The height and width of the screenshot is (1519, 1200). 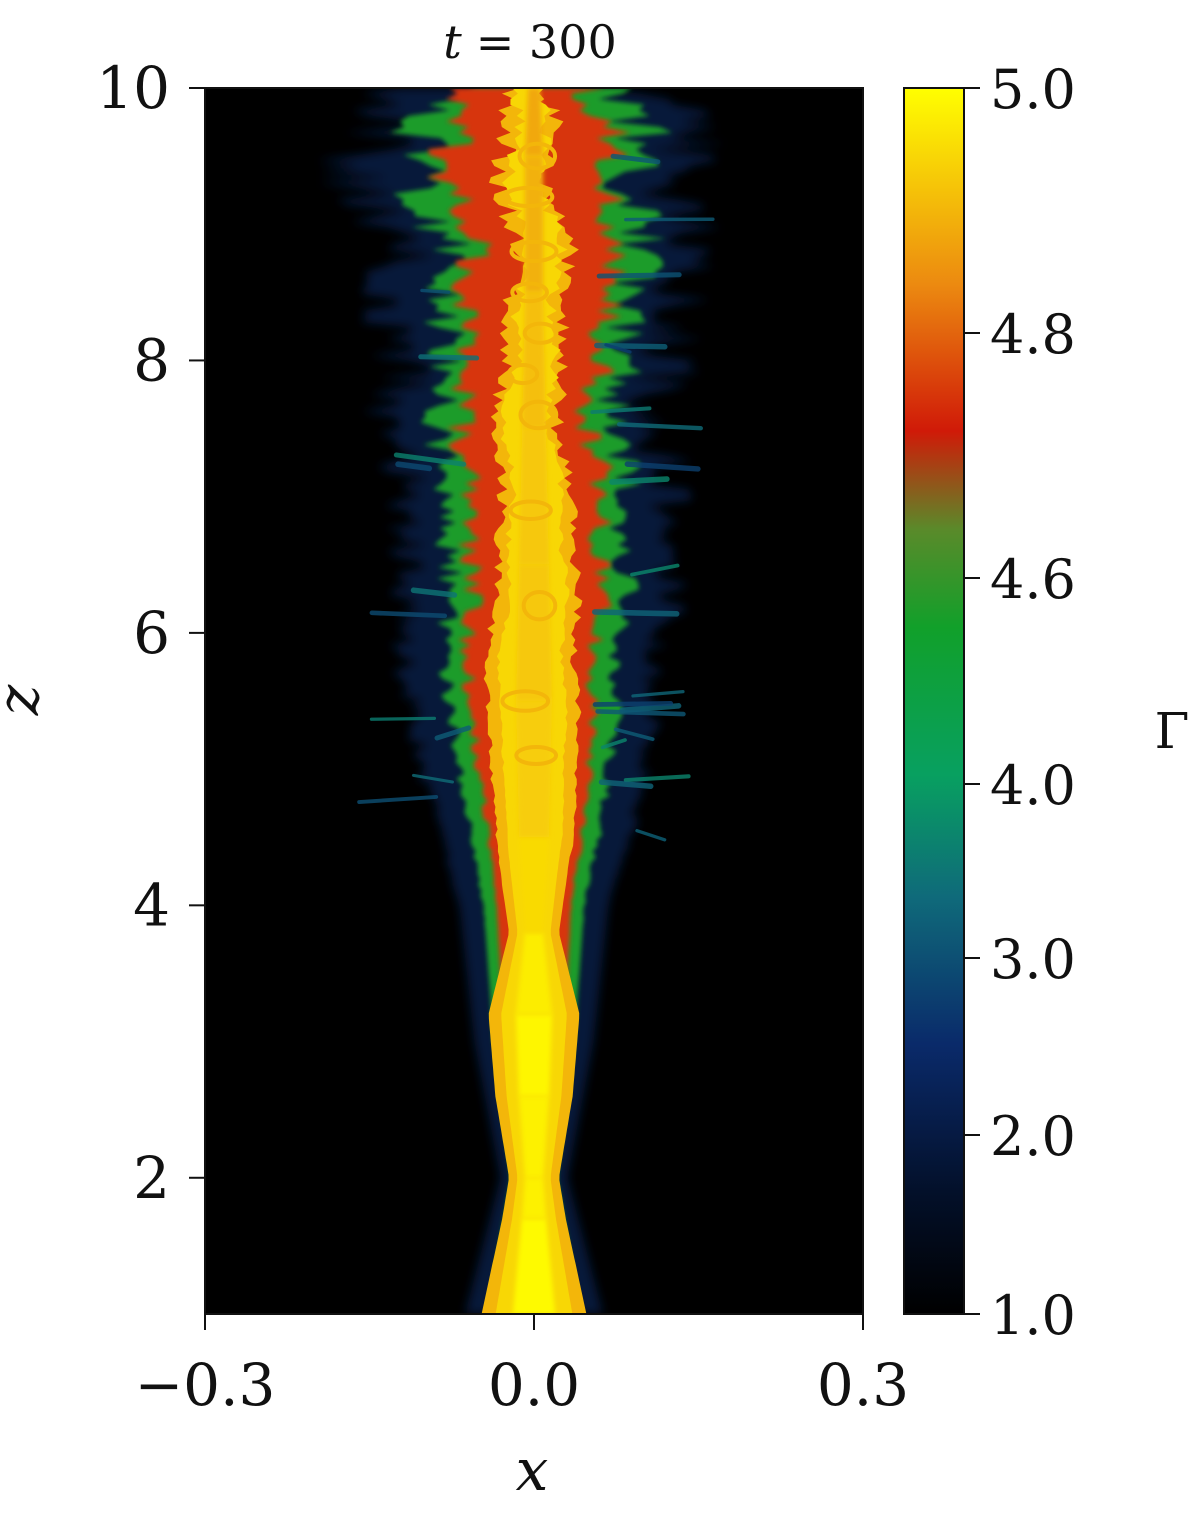 I want to click on y-tick-label: 6, so click(x=151, y=633).